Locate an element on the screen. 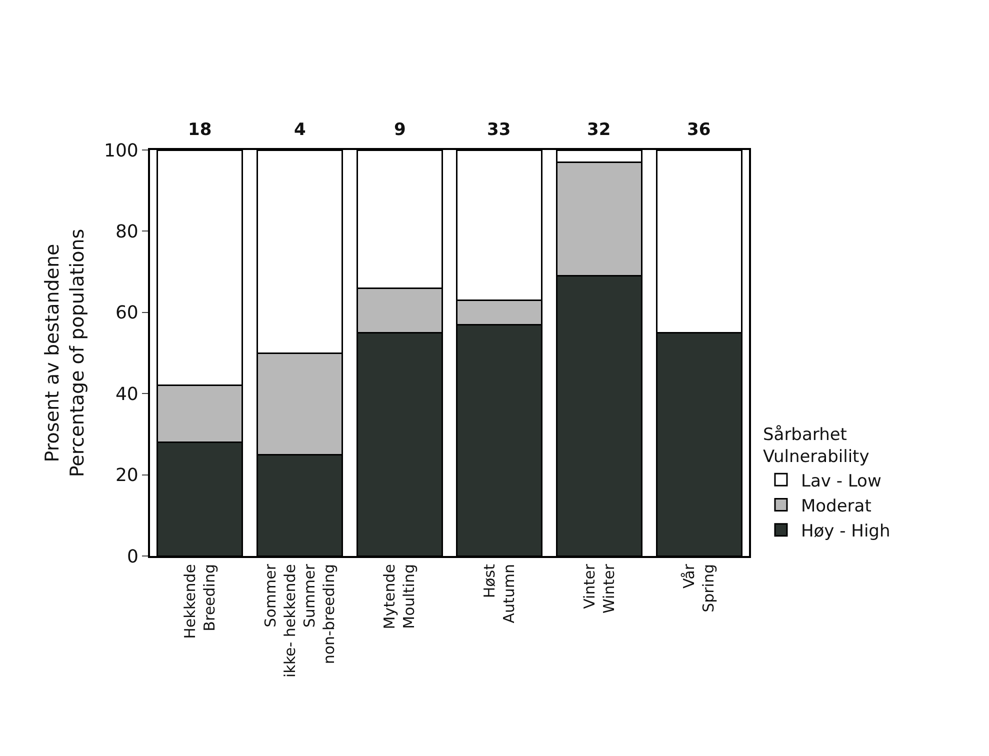 The image size is (989, 756). y-tick-label: 40 is located at coordinates (126, 394).